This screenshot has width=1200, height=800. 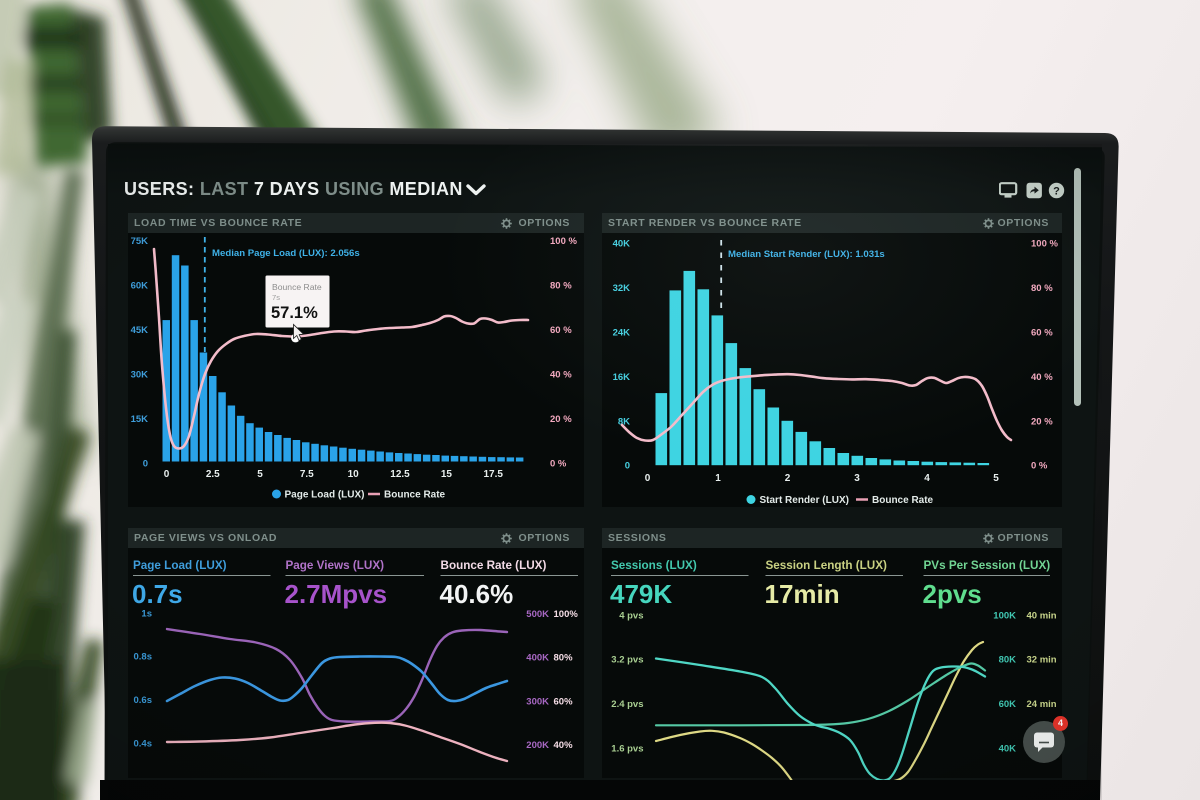 What do you see at coordinates (564, 701) in the screenshot?
I see `svg-text: 60%` at bounding box center [564, 701].